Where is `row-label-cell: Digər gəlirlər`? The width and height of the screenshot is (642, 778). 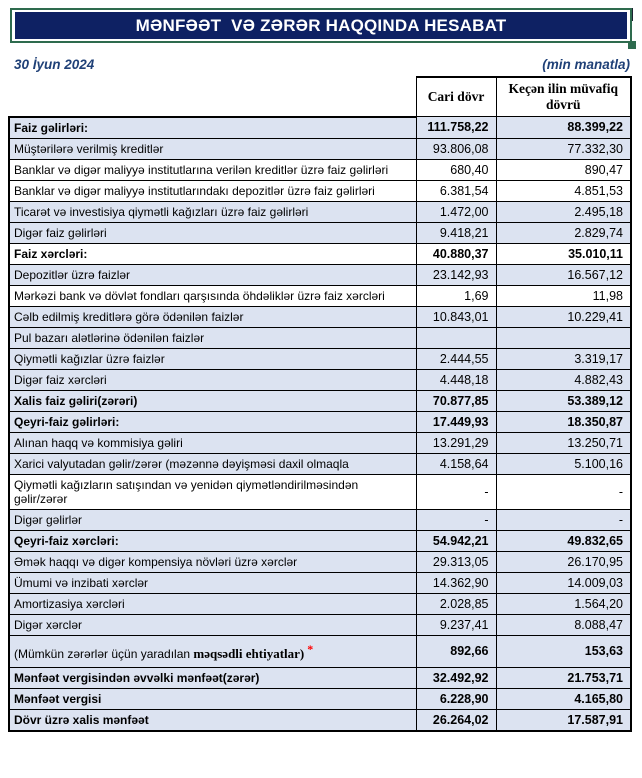
row-label-cell: Digər gəlirlər is located at coordinates (212, 519).